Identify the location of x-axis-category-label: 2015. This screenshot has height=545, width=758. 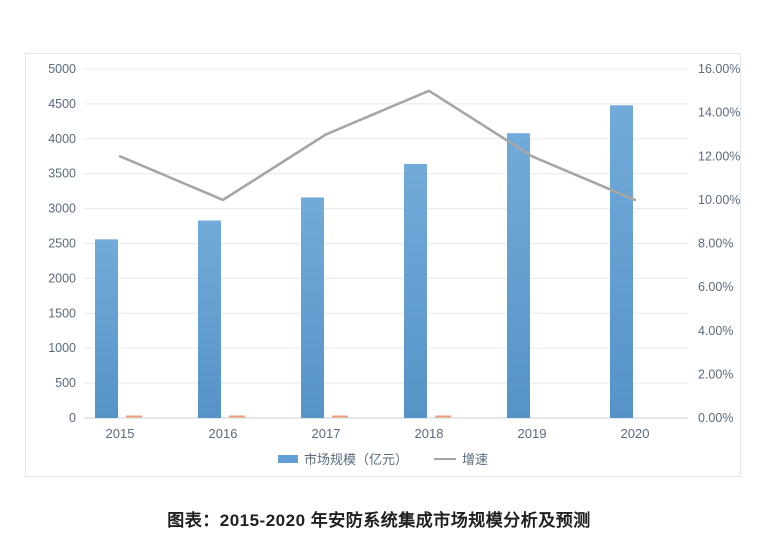
(120, 433).